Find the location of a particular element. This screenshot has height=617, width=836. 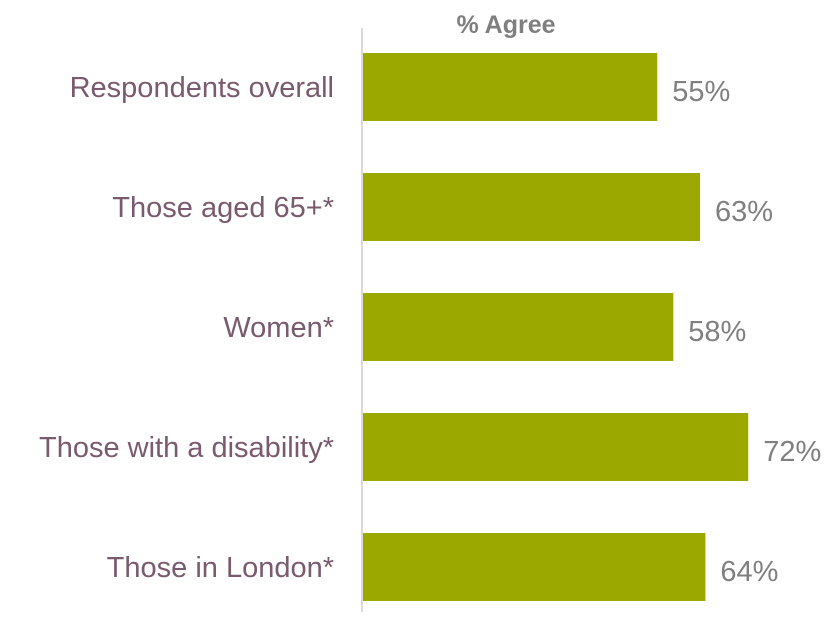

category-label-1: Those aged 65+* is located at coordinates (223, 208).